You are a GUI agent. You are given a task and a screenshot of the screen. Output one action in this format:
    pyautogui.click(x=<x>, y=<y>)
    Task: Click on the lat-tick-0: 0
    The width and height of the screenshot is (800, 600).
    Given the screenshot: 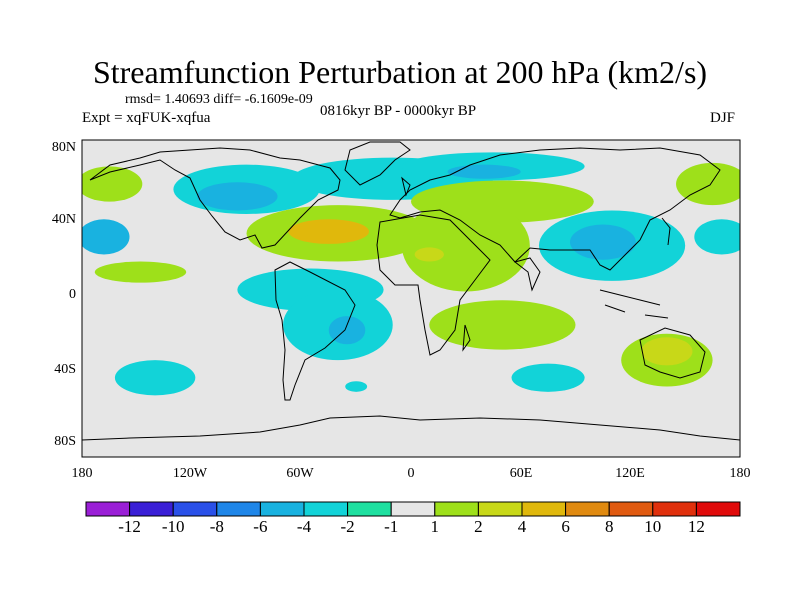 What is the action you would take?
    pyautogui.click(x=72, y=294)
    